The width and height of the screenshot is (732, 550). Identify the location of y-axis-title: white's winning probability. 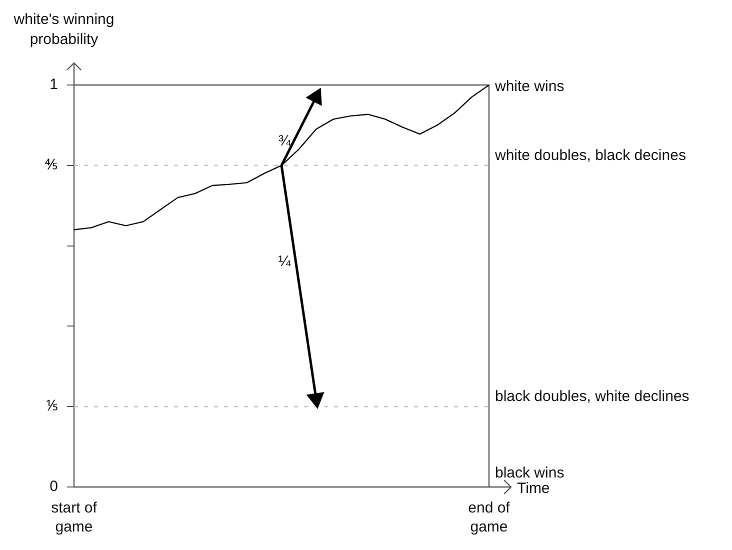
(63, 29).